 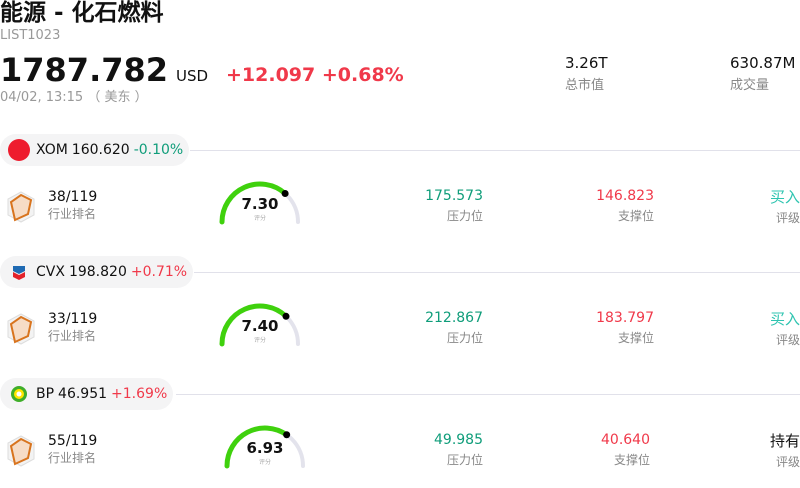 I want to click on stock-pill-cvx: CVX 198.820 +0.71%, so click(x=97, y=272).